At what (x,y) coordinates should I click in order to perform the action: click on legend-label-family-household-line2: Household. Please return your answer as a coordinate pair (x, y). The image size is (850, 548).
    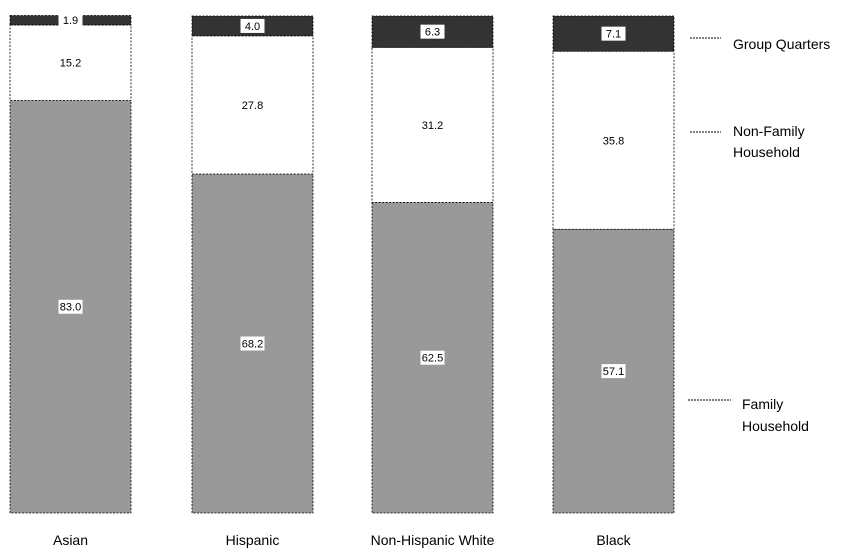
    Looking at the image, I should click on (775, 426).